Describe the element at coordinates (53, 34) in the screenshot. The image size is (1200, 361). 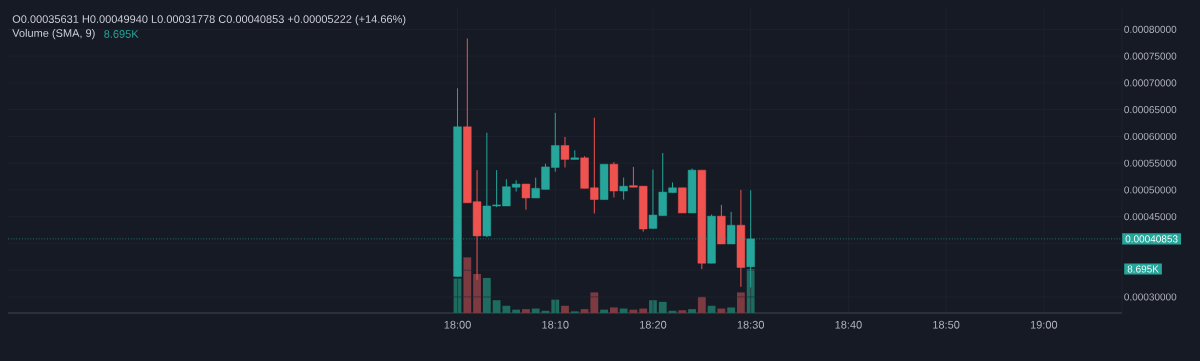
I see `chart-title: Volume (SMA, 9)` at that location.